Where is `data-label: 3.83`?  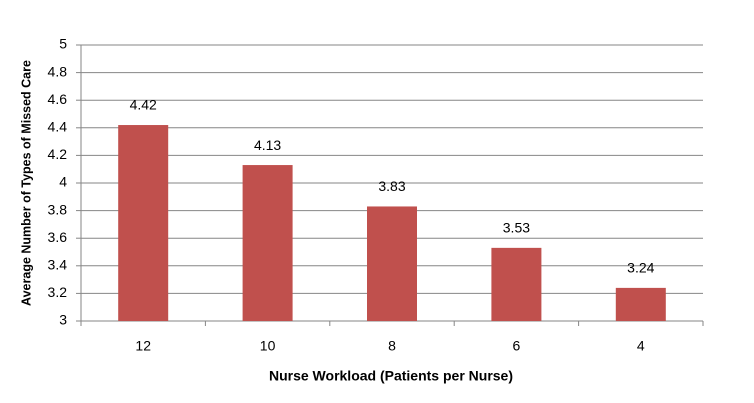 data-label: 3.83 is located at coordinates (391, 186).